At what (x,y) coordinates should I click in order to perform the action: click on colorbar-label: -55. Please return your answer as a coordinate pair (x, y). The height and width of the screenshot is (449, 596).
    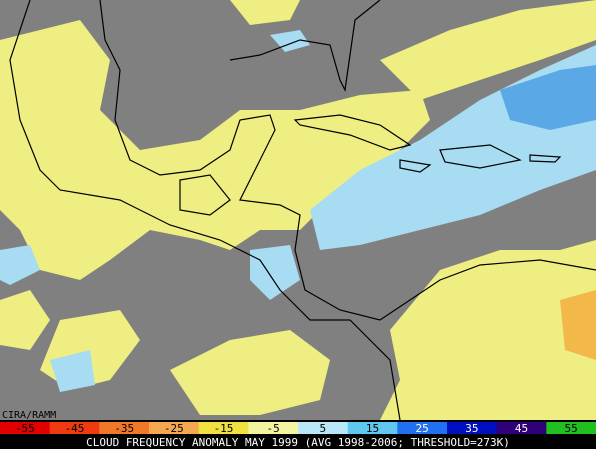
    Looking at the image, I should click on (25, 428).